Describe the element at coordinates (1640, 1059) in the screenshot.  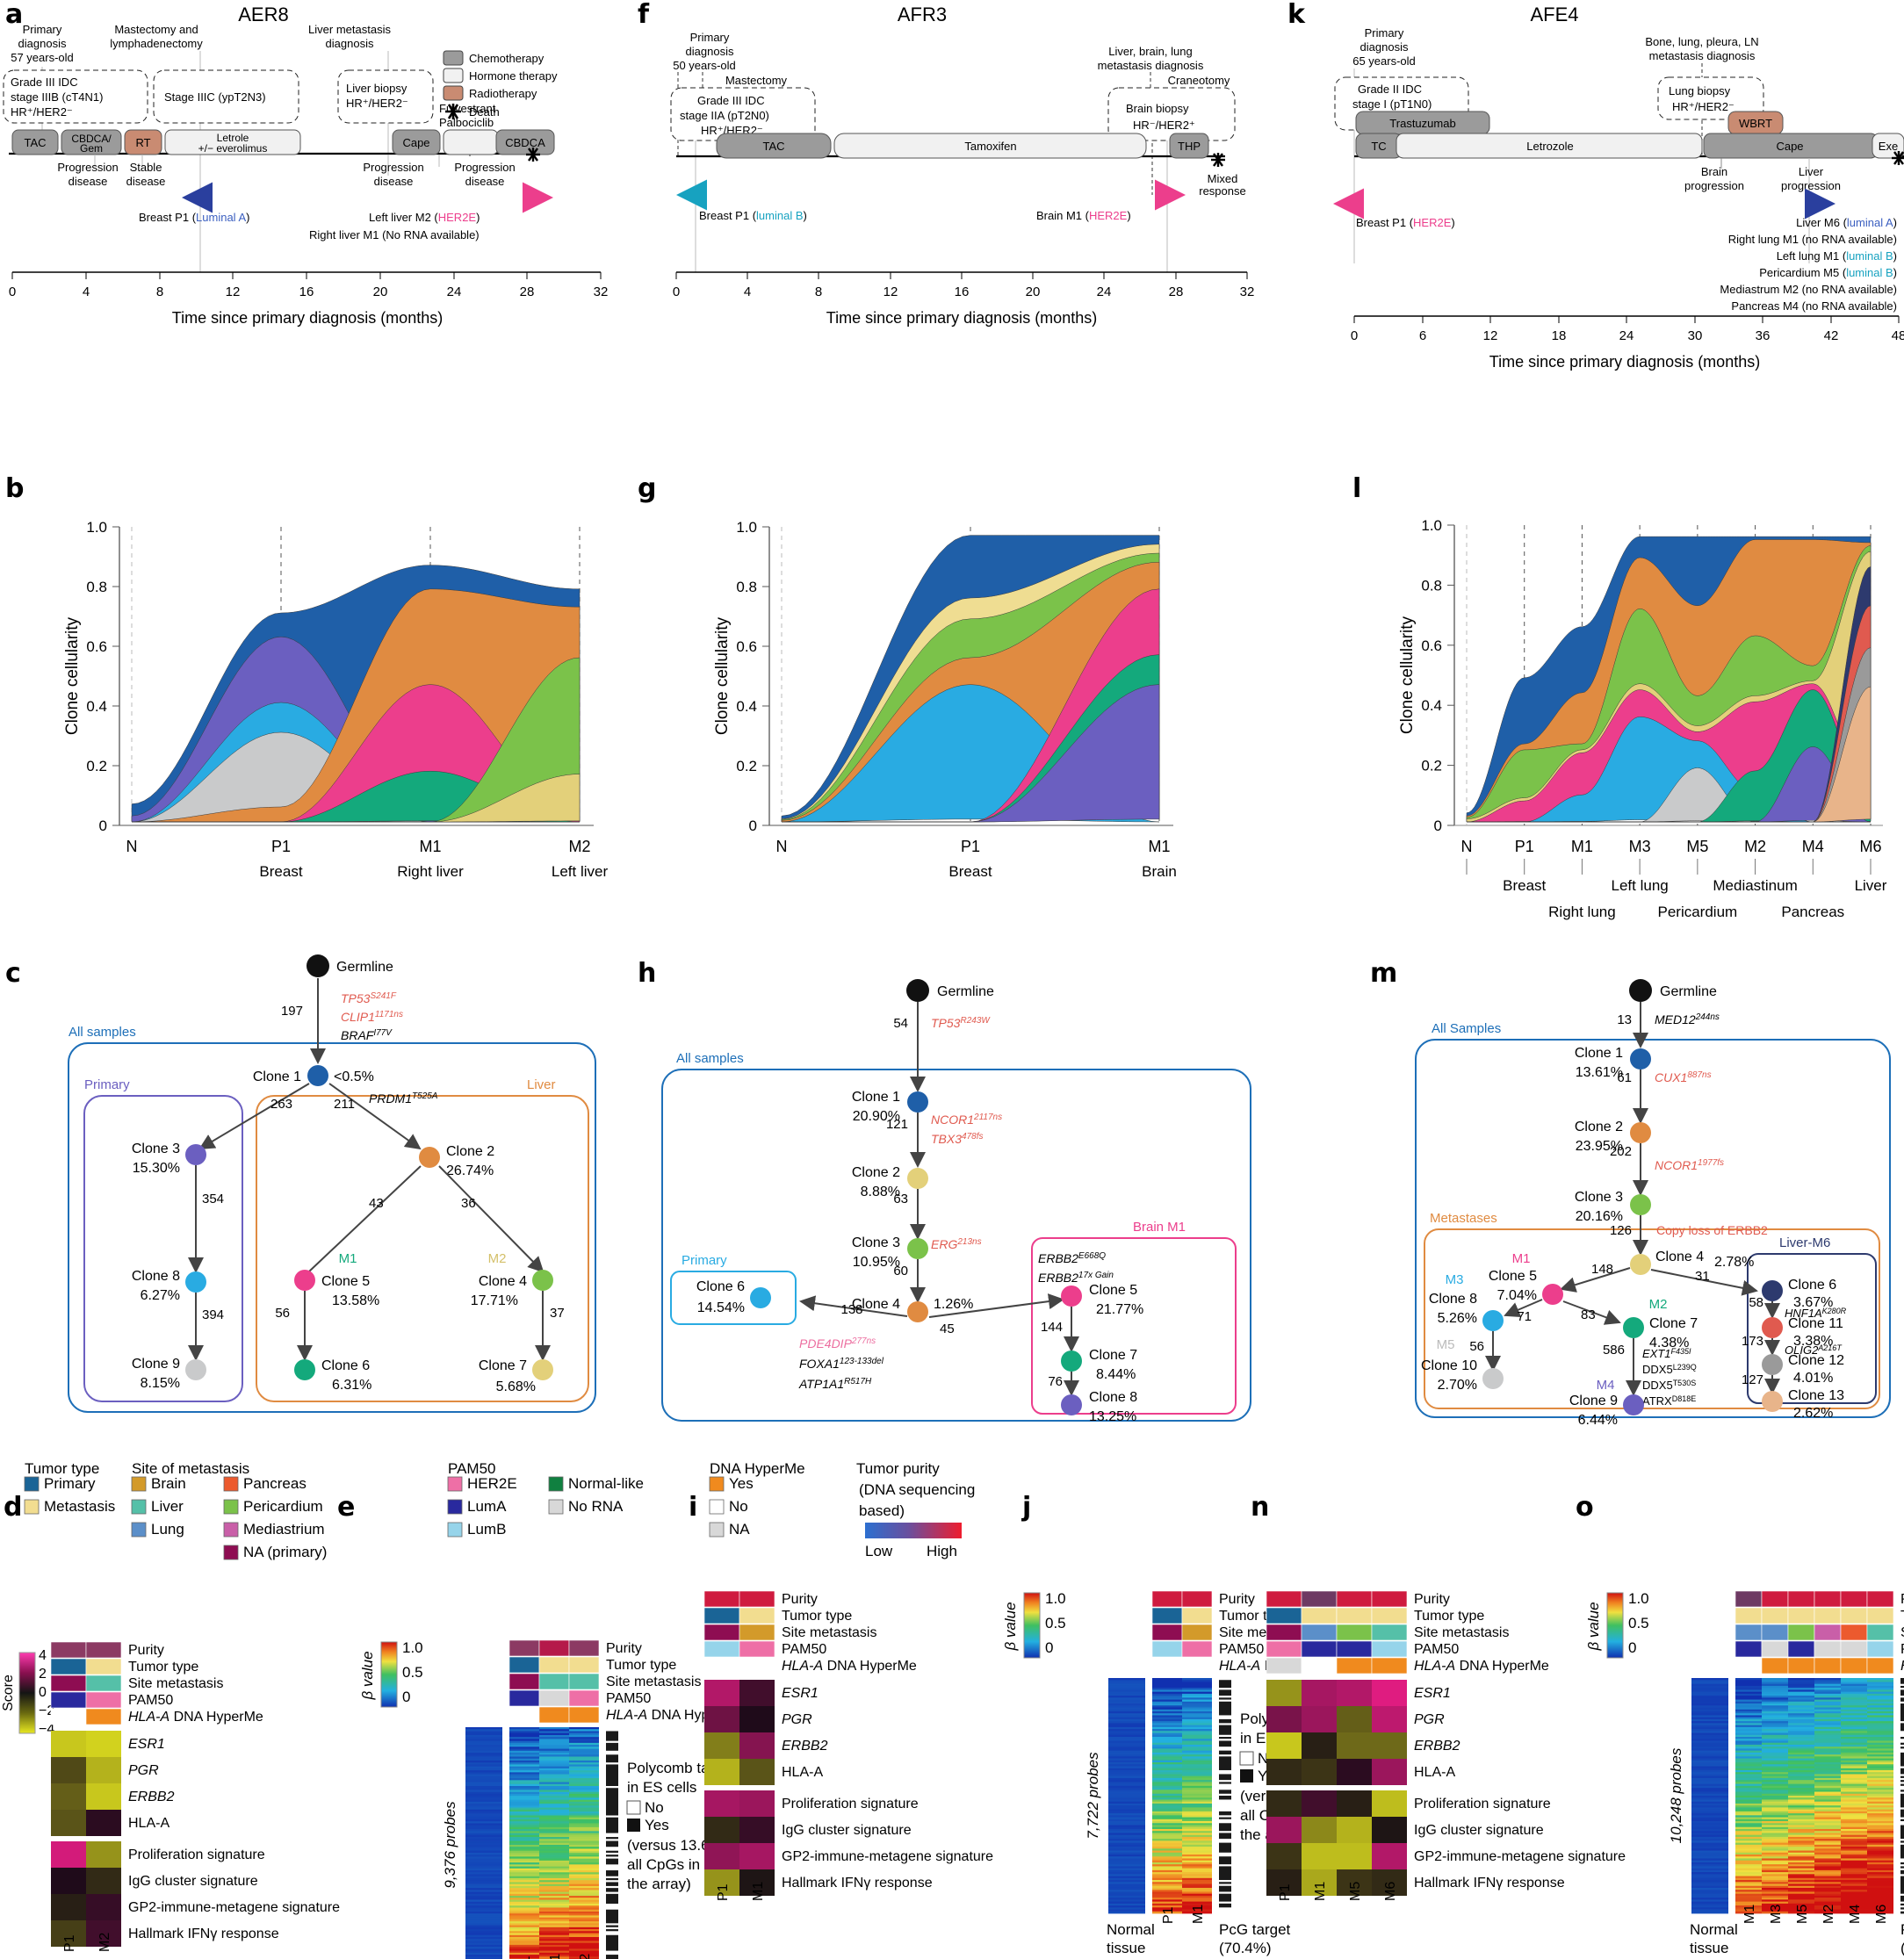
I see `node-clone1-m` at that location.